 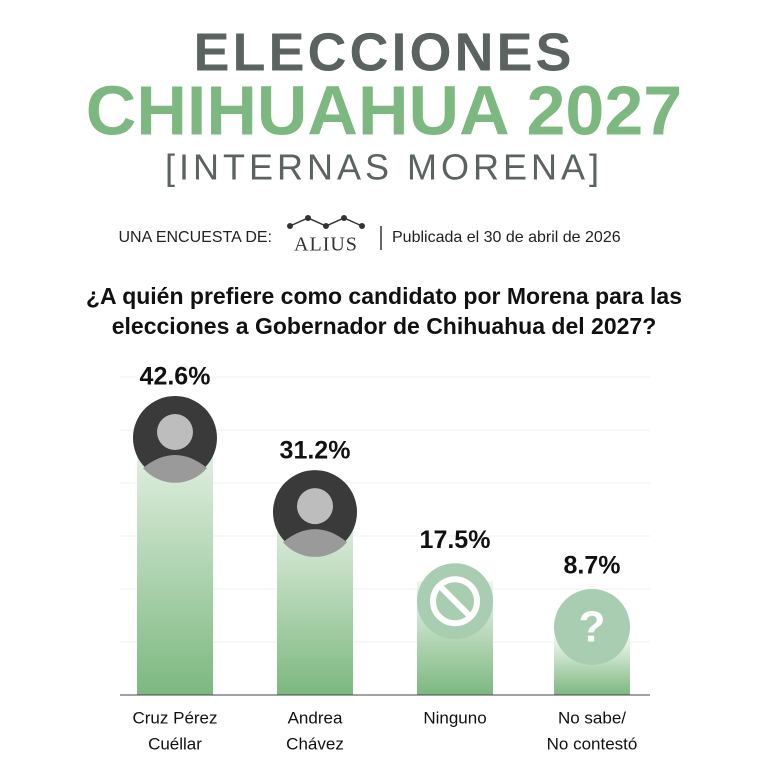 I want to click on x-tick-label: Cruz Pérez, so click(x=174, y=717).